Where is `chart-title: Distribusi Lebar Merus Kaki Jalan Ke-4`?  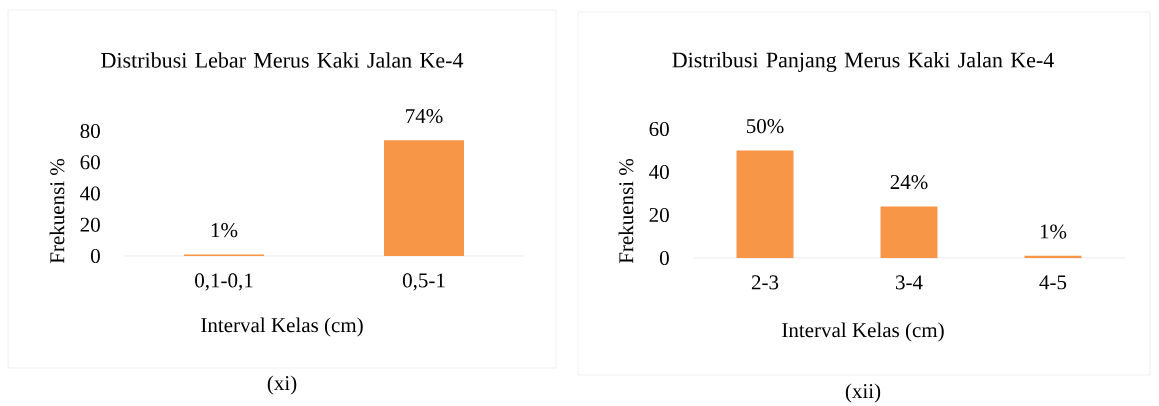 chart-title: Distribusi Lebar Merus Kaki Jalan Ke-4 is located at coordinates (282, 60).